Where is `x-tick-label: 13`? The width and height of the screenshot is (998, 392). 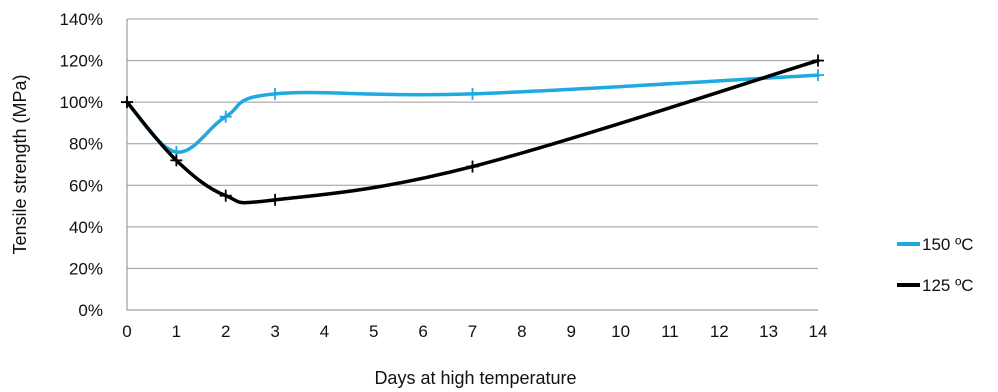 x-tick-label: 13 is located at coordinates (768, 331).